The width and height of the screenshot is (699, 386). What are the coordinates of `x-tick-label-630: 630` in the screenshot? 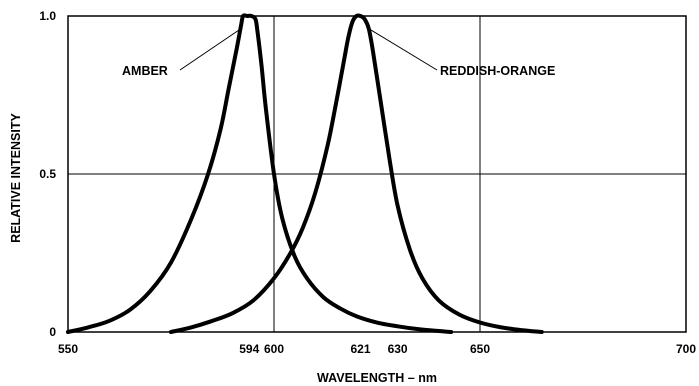 It's located at (398, 349).